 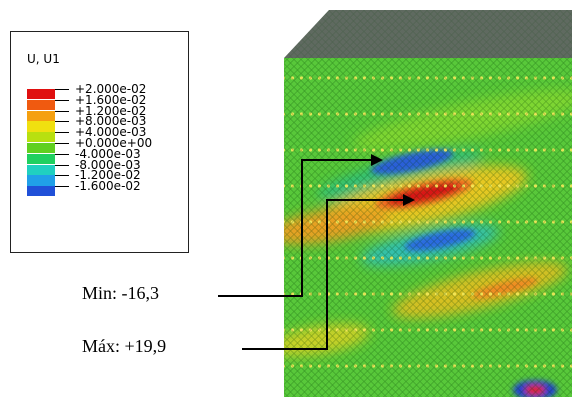 What do you see at coordinates (409, 200) in the screenshot?
I see `max-arrowhead` at bounding box center [409, 200].